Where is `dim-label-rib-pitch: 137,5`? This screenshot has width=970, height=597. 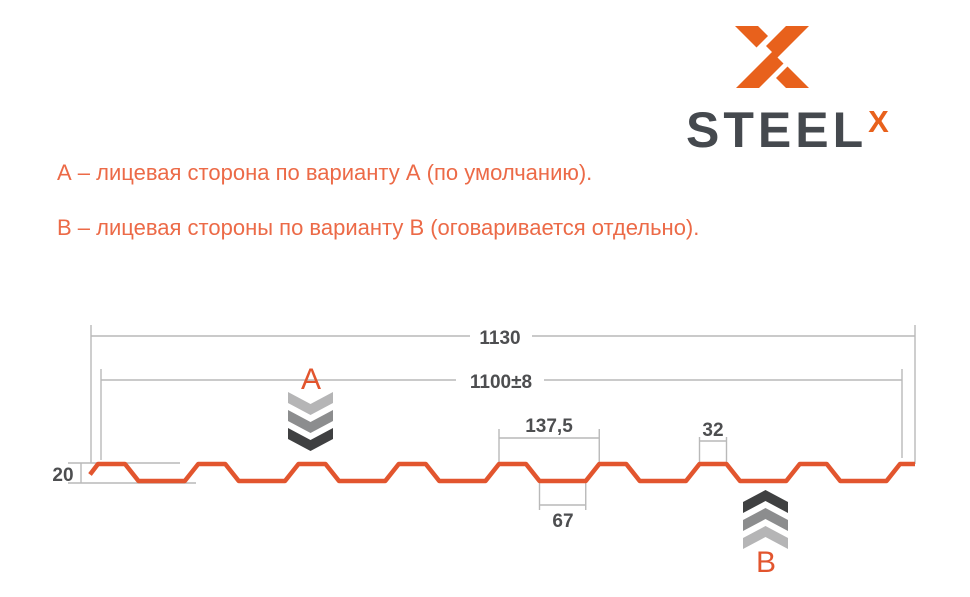 dim-label-rib-pitch: 137,5 is located at coordinates (549, 426).